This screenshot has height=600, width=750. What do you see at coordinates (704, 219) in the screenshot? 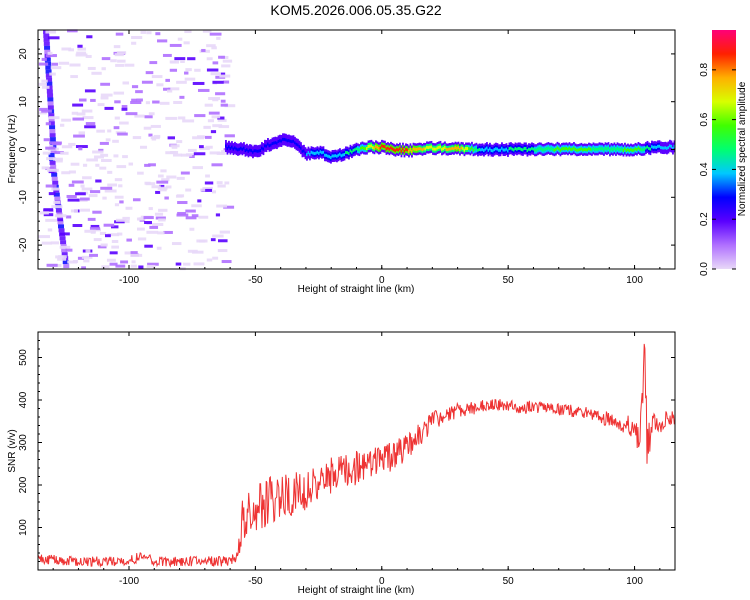
I see `colorbar-tick-label: 0.2` at bounding box center [704, 219].